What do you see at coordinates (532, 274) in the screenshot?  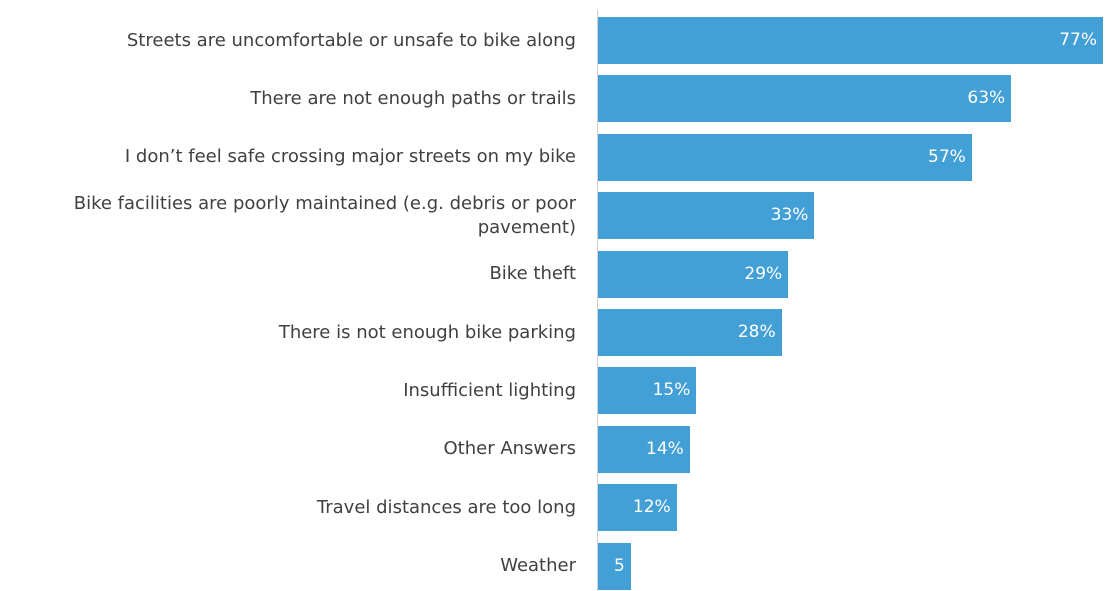 I see `category-label: Bike theft` at bounding box center [532, 274].